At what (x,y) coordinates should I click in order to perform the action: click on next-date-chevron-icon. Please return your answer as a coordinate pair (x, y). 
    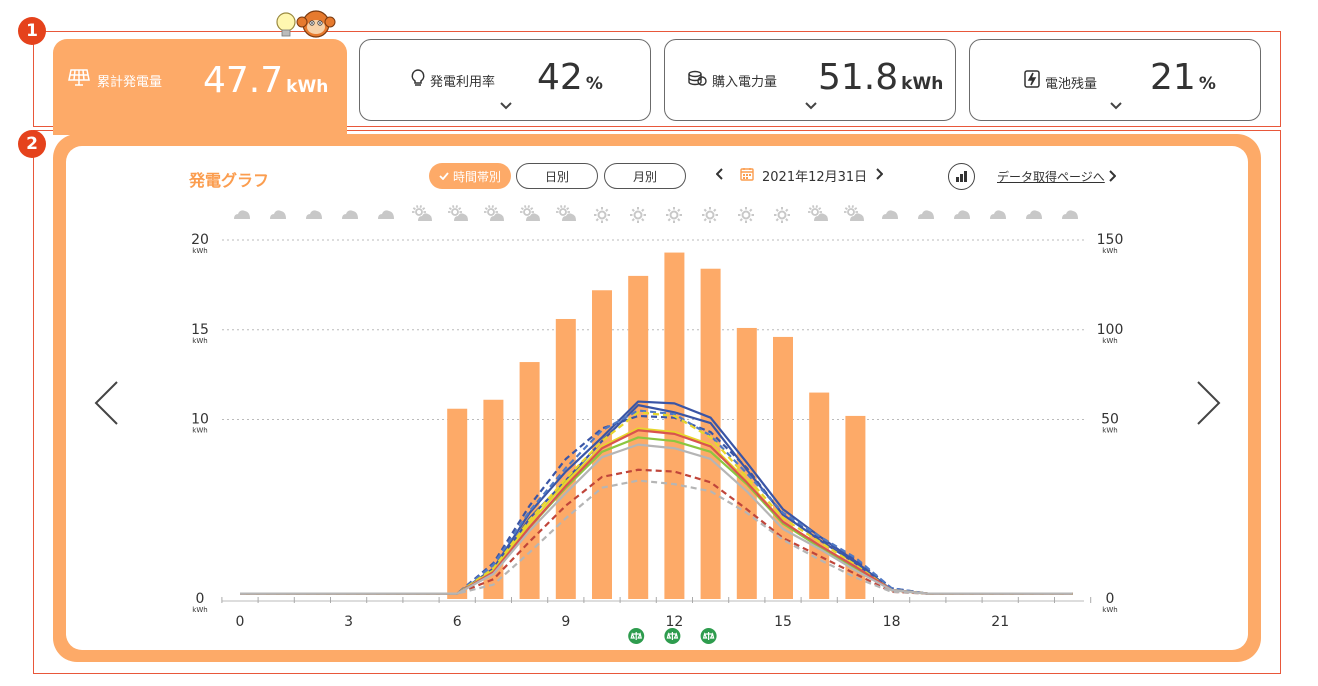
    Looking at the image, I should click on (879, 175).